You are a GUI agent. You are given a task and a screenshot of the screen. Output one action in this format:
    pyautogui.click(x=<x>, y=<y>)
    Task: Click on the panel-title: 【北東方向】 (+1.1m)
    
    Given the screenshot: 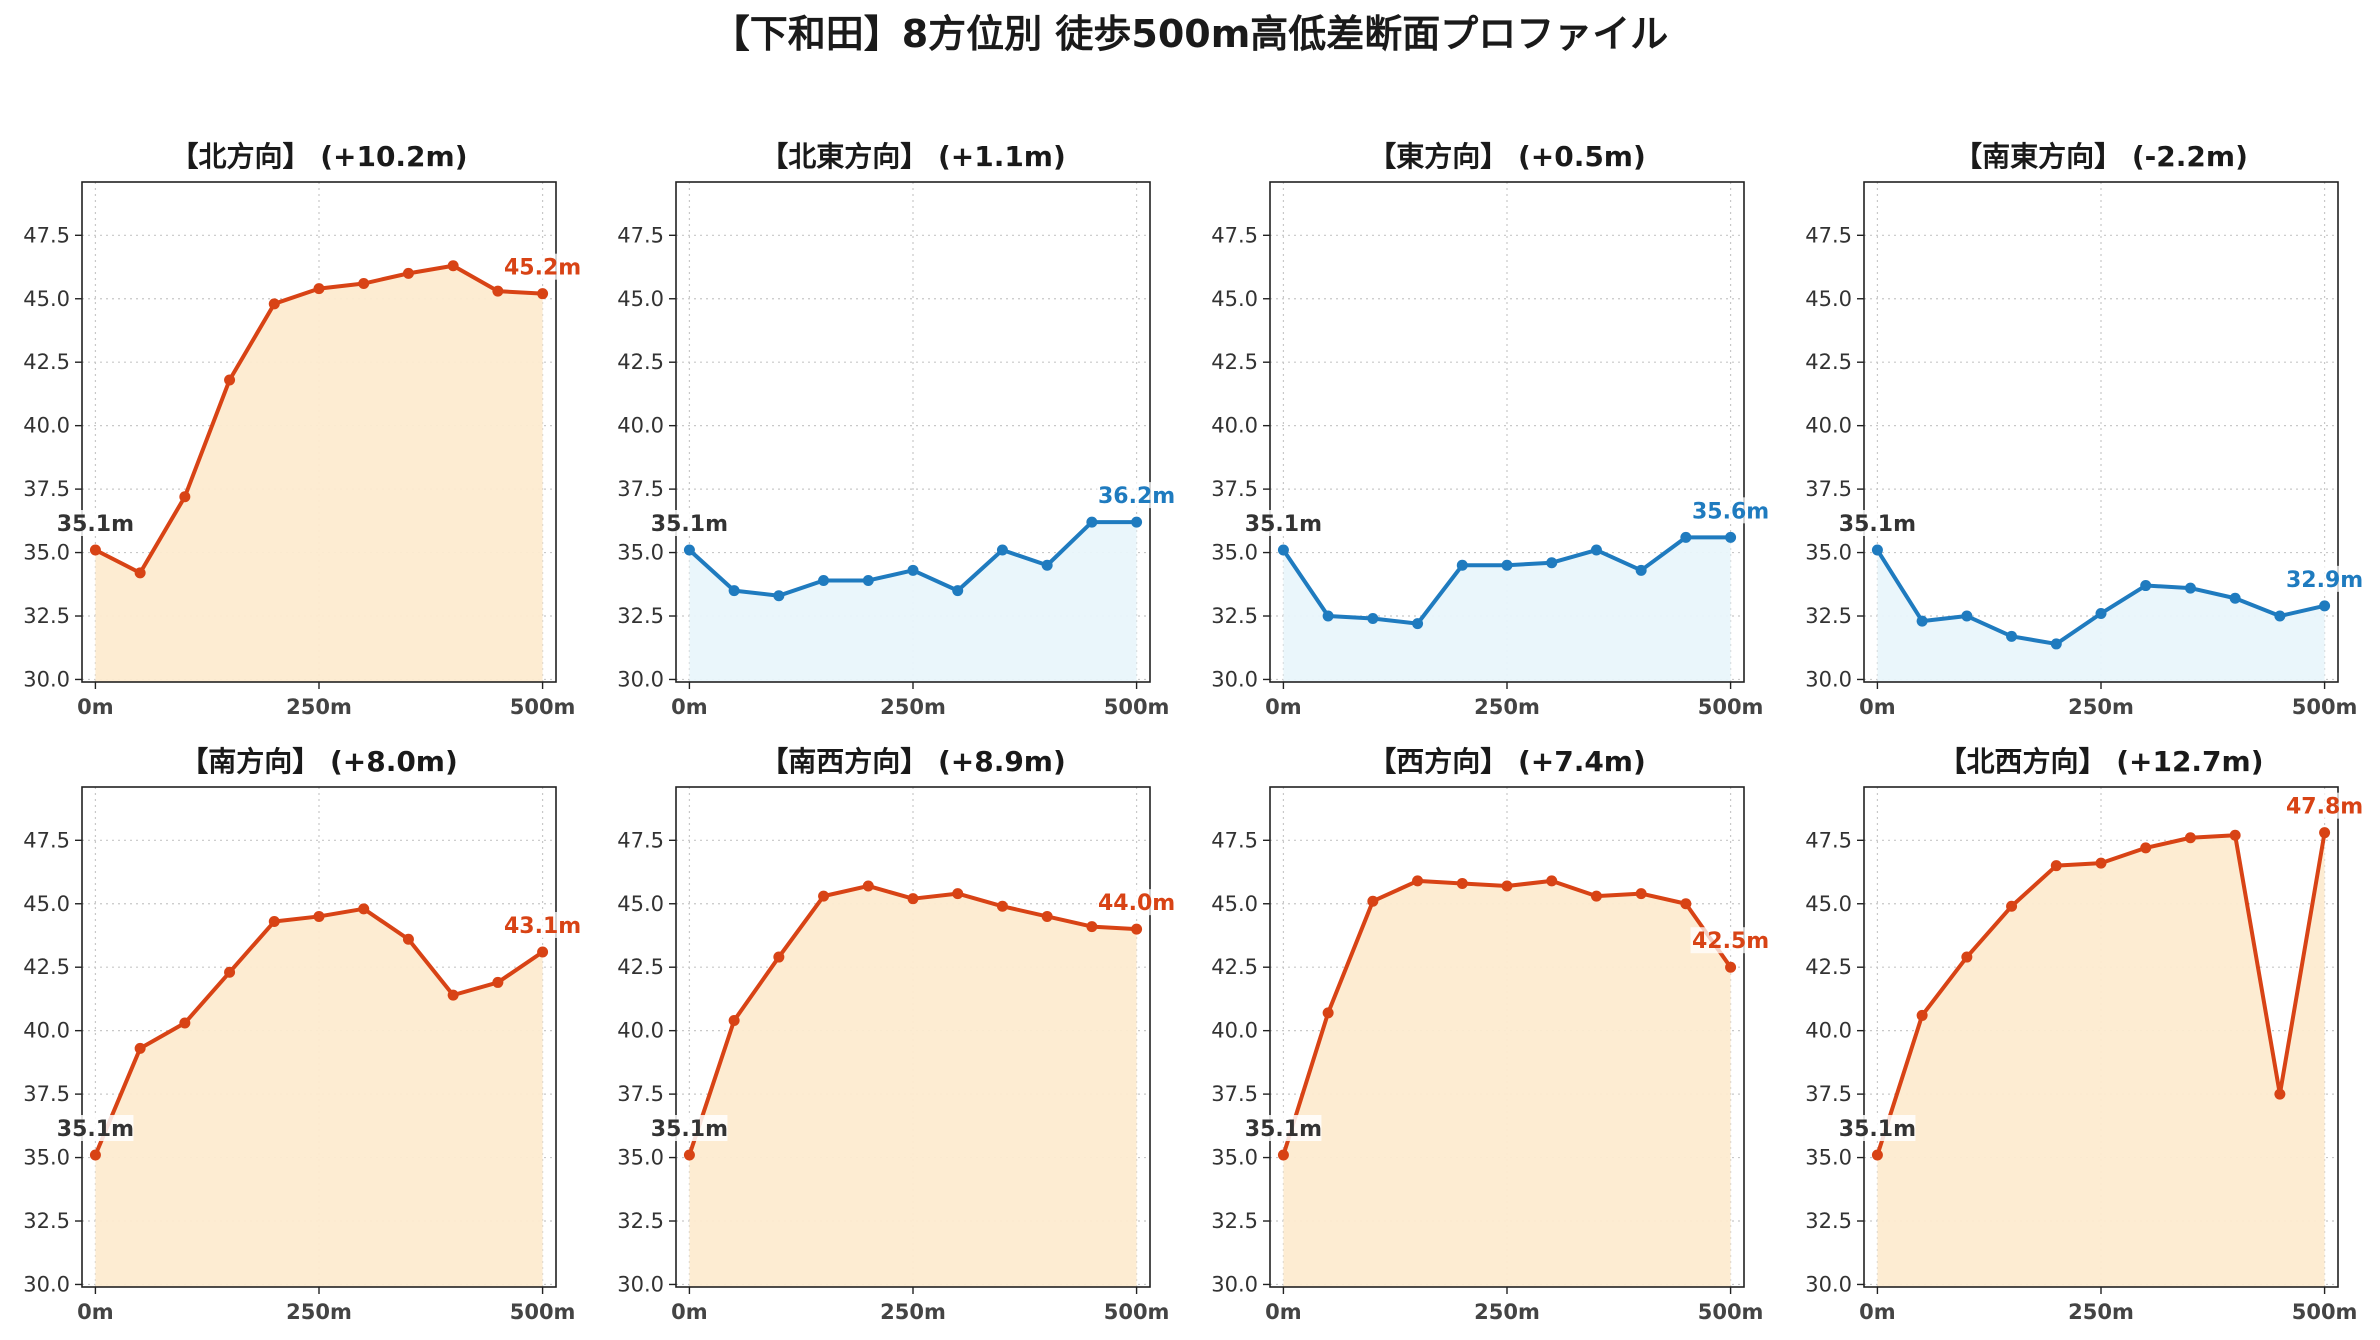 What is the action you would take?
    pyautogui.click(x=913, y=156)
    